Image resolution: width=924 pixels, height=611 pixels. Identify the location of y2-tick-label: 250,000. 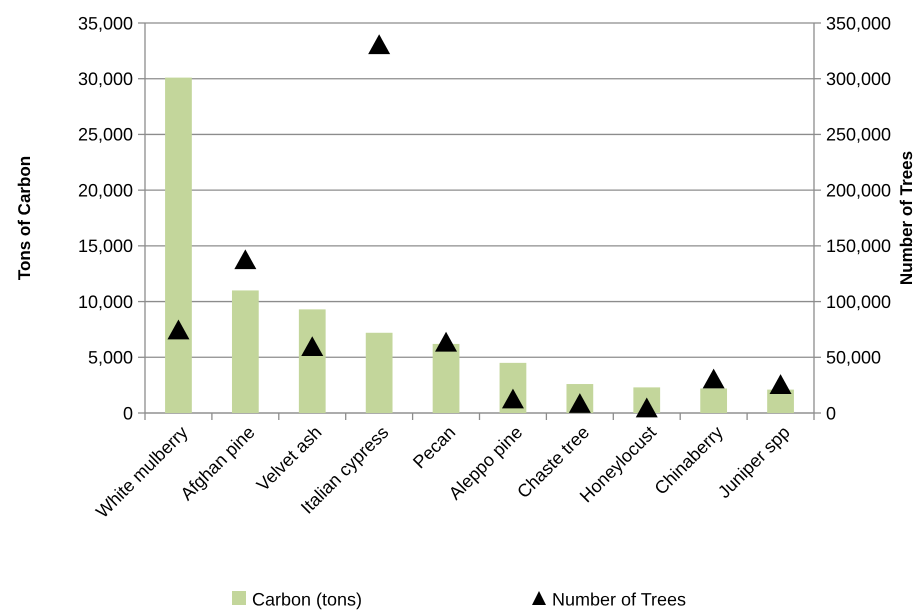
(859, 134).